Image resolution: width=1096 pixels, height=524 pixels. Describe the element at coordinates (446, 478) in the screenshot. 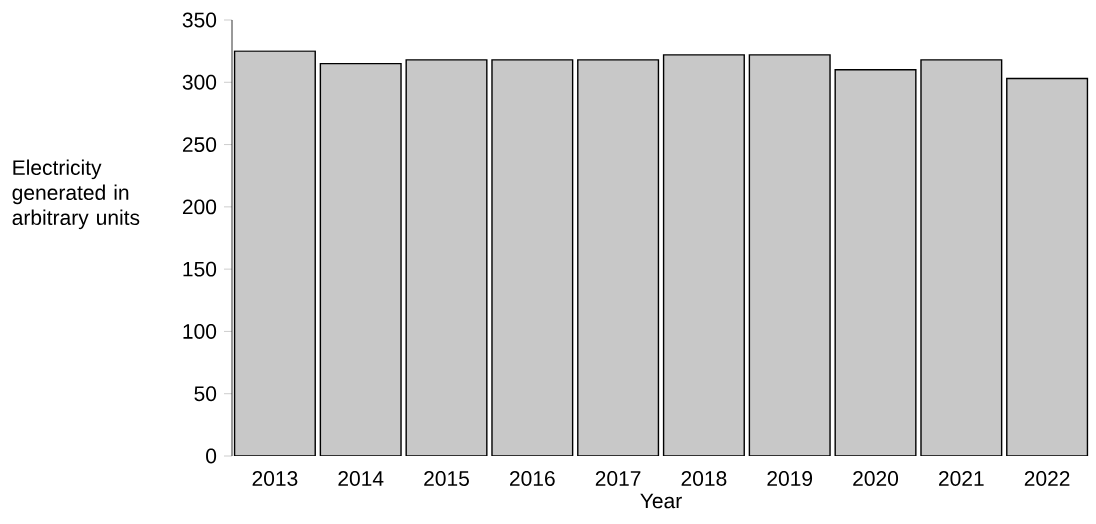

I see `x-tick-label: 2015` at that location.